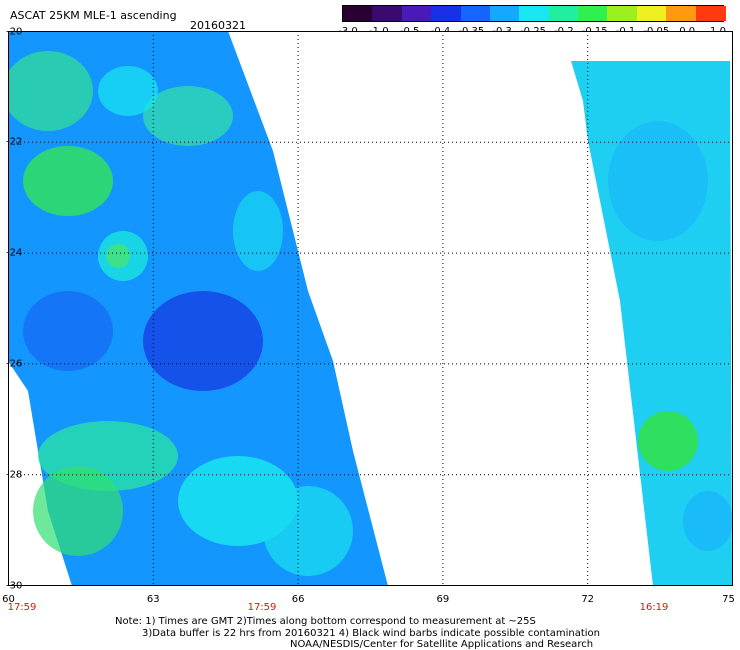 Image resolution: width=740 pixels, height=650 pixels. What do you see at coordinates (728, 599) in the screenshot?
I see `longitude-label: 75` at bounding box center [728, 599].